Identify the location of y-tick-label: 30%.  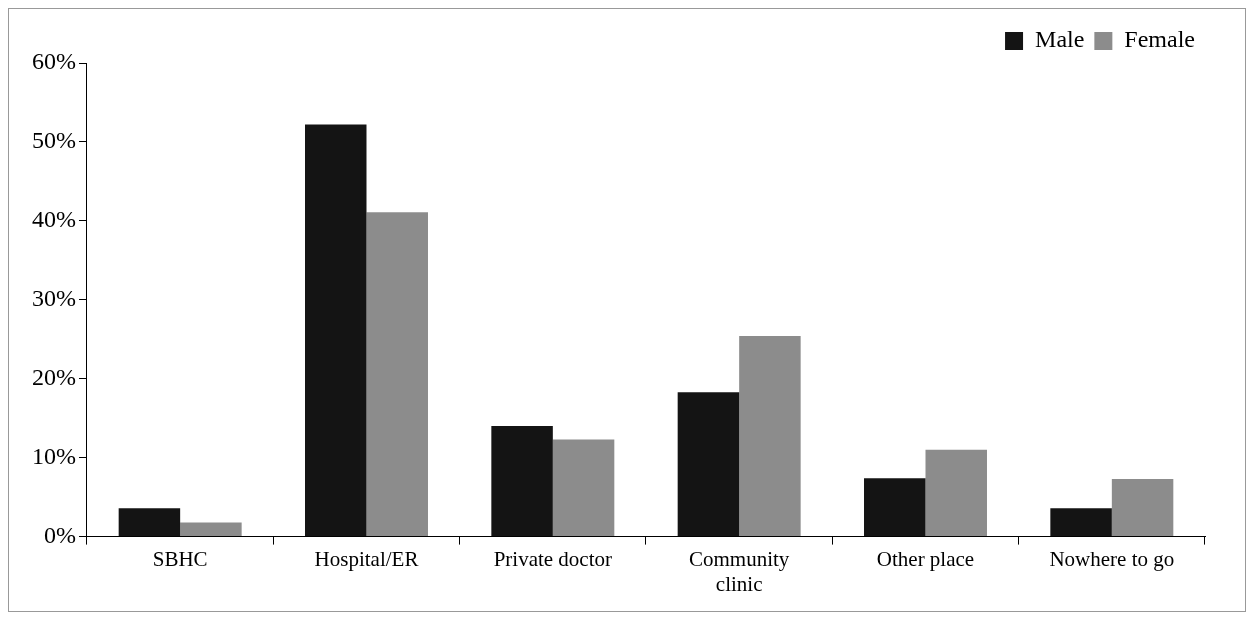
(53, 298).